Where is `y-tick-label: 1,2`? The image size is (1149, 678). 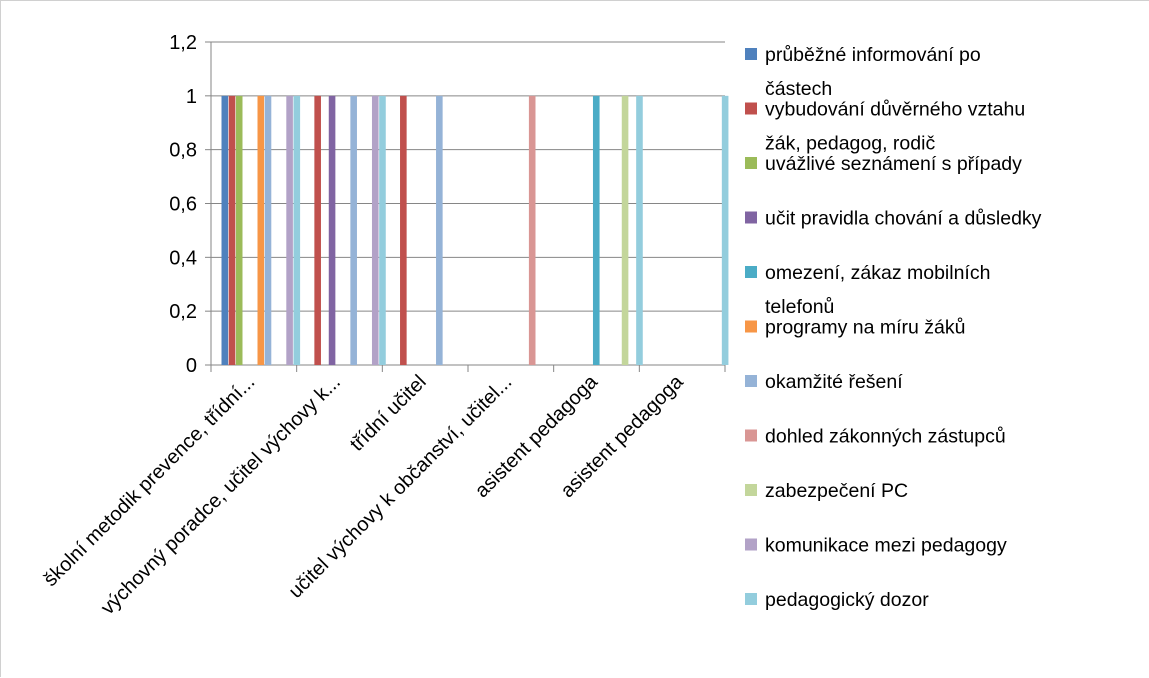 y-tick-label: 1,2 is located at coordinates (183, 43).